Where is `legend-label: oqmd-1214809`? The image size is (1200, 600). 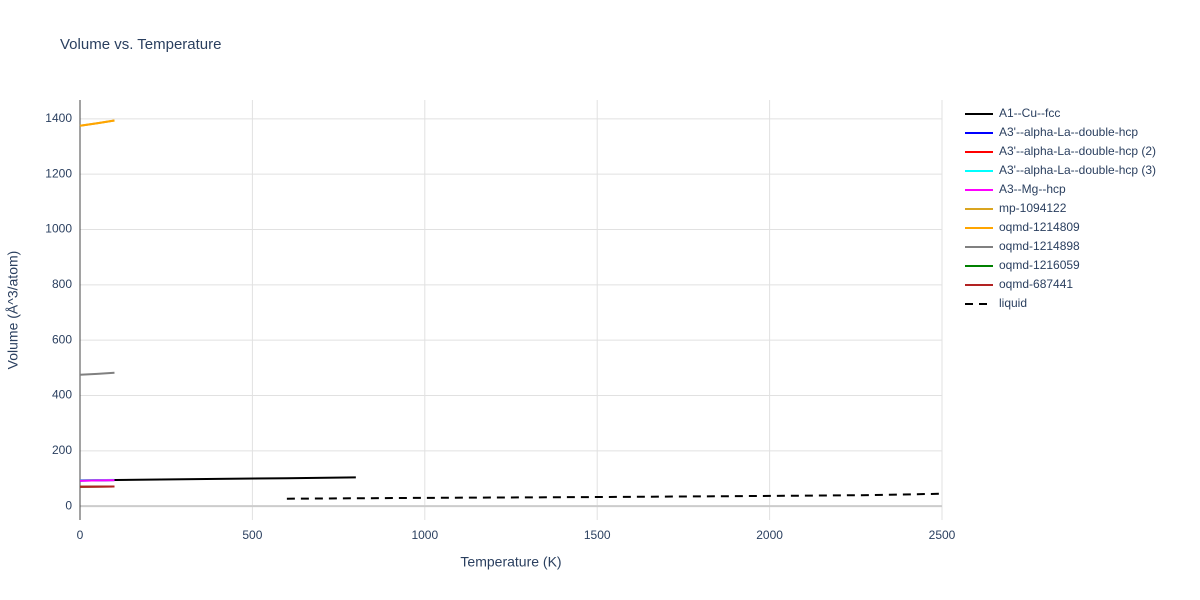 legend-label: oqmd-1214809 is located at coordinates (1039, 227).